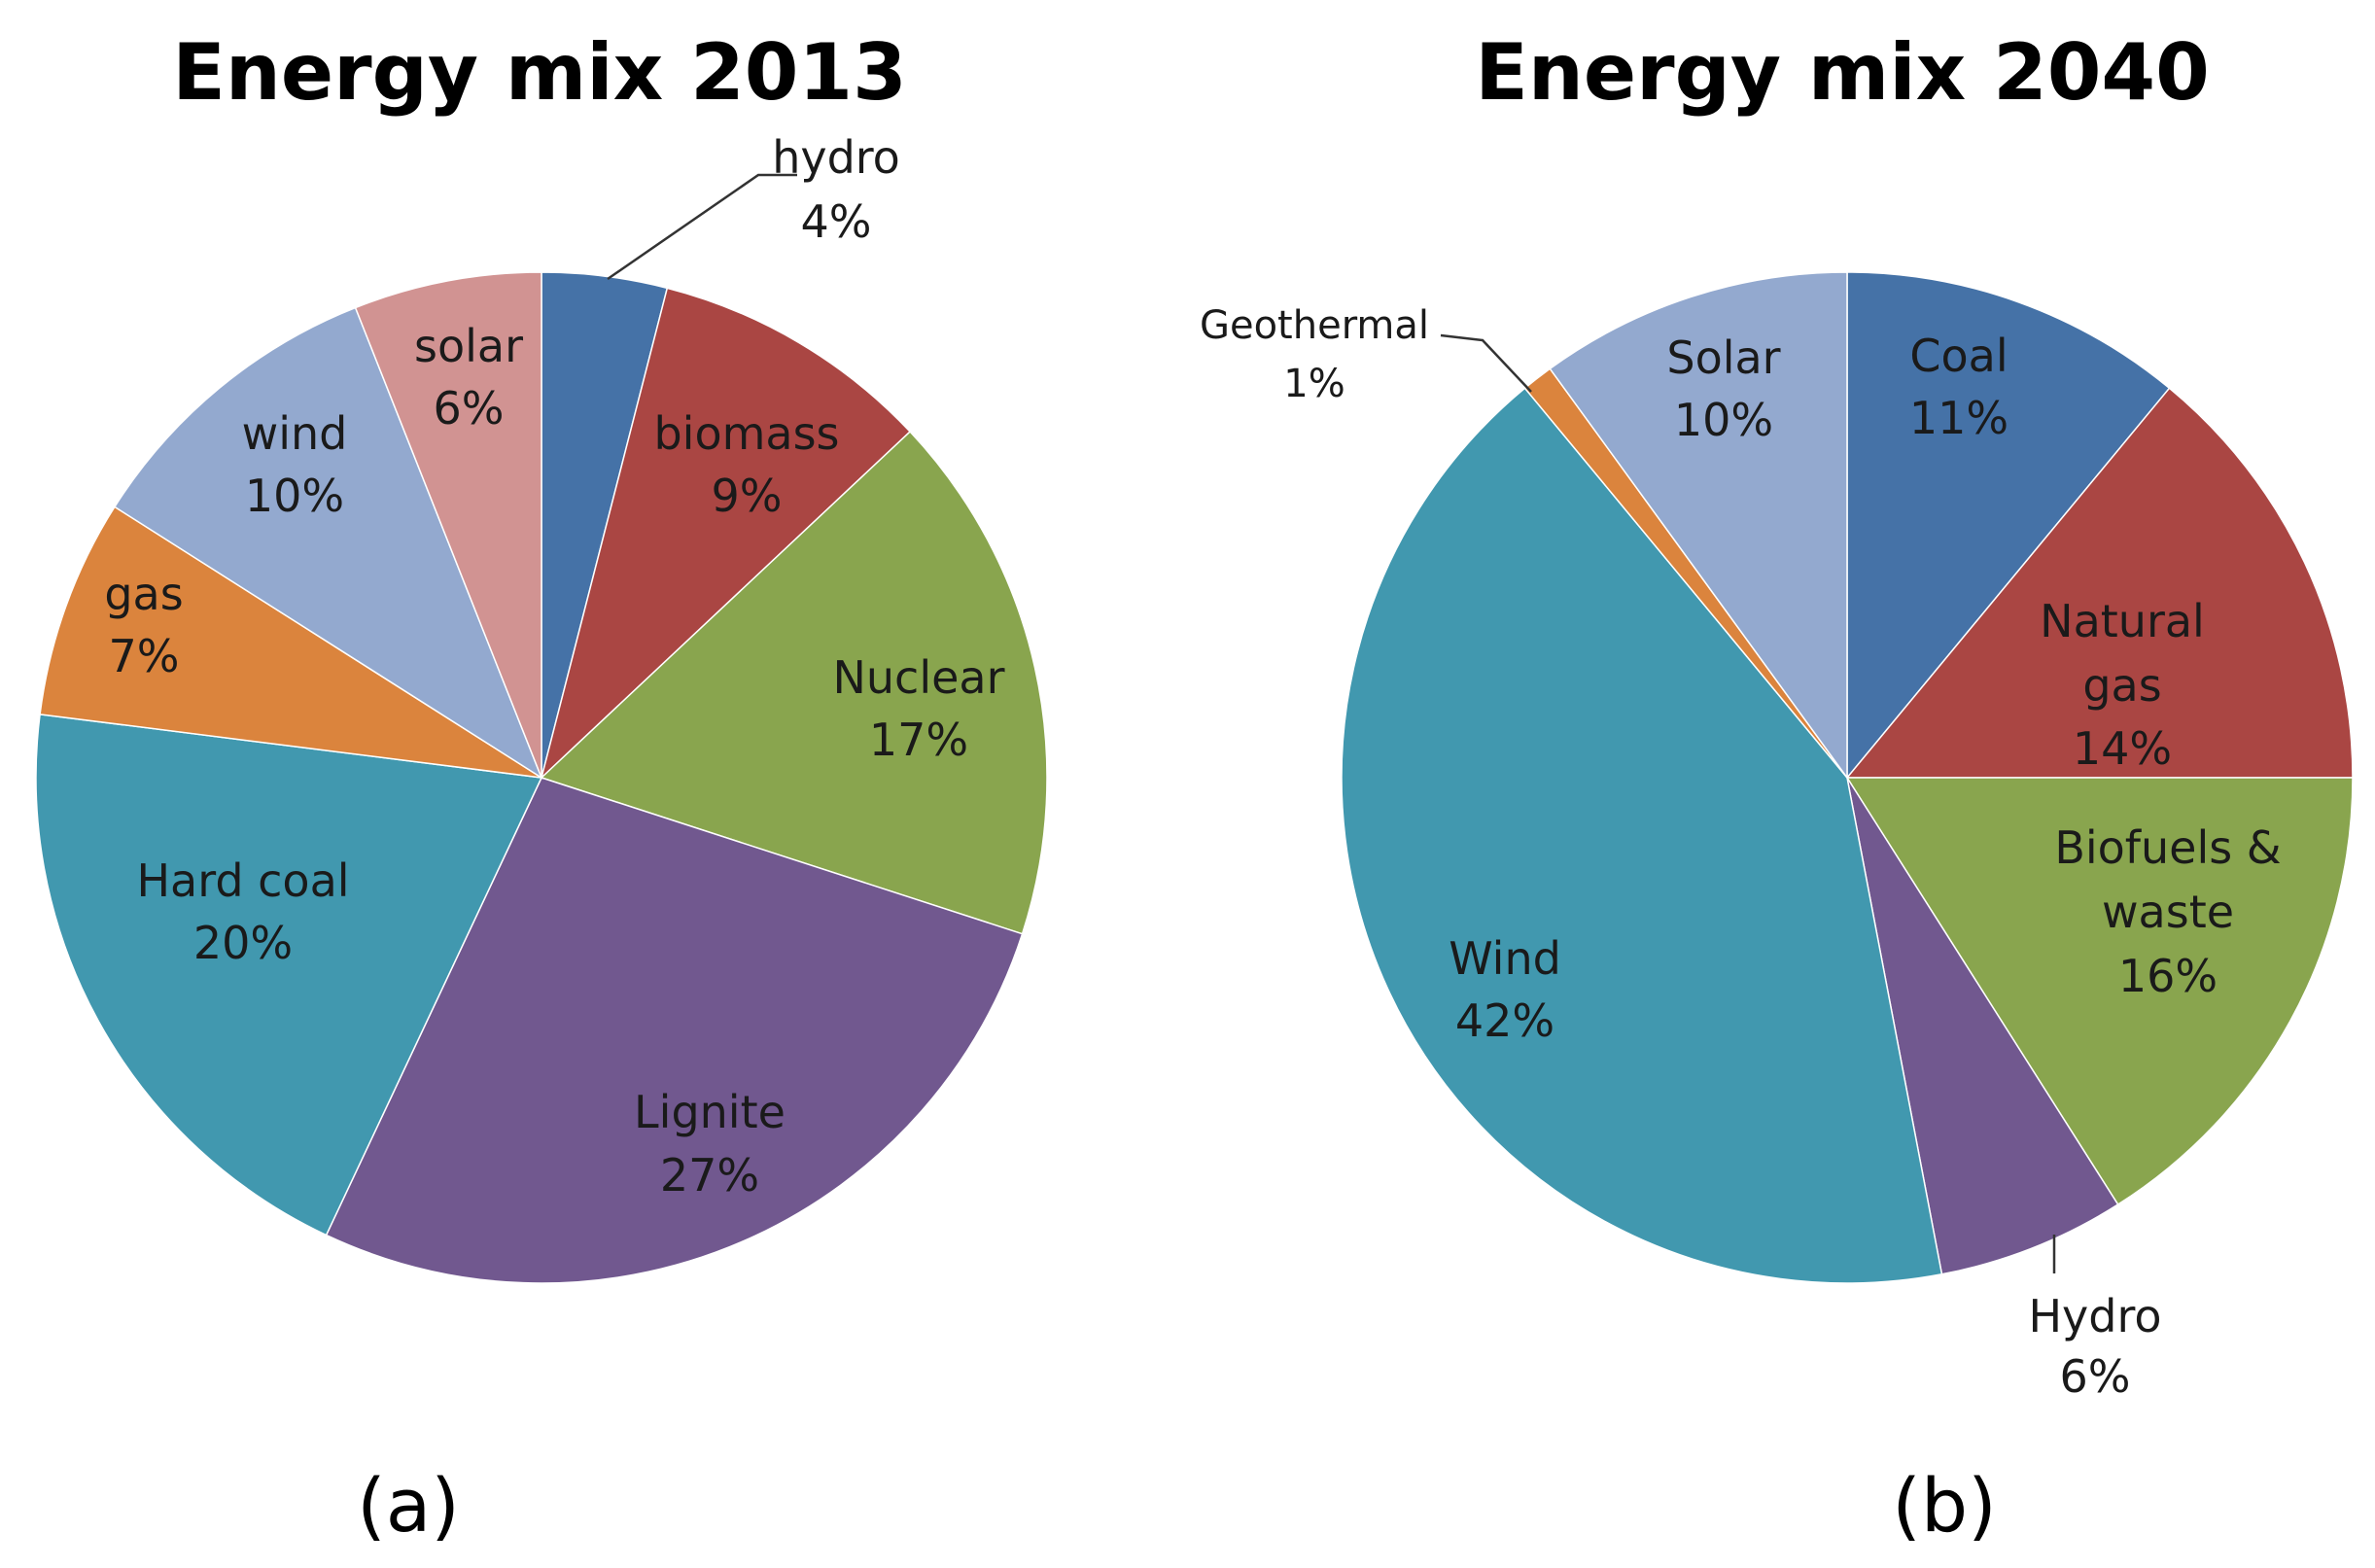 This screenshot has height=1568, width=2375. I want to click on slice-label-biofuels-waste-2040: Biofuels & waste, so click(2167, 879).